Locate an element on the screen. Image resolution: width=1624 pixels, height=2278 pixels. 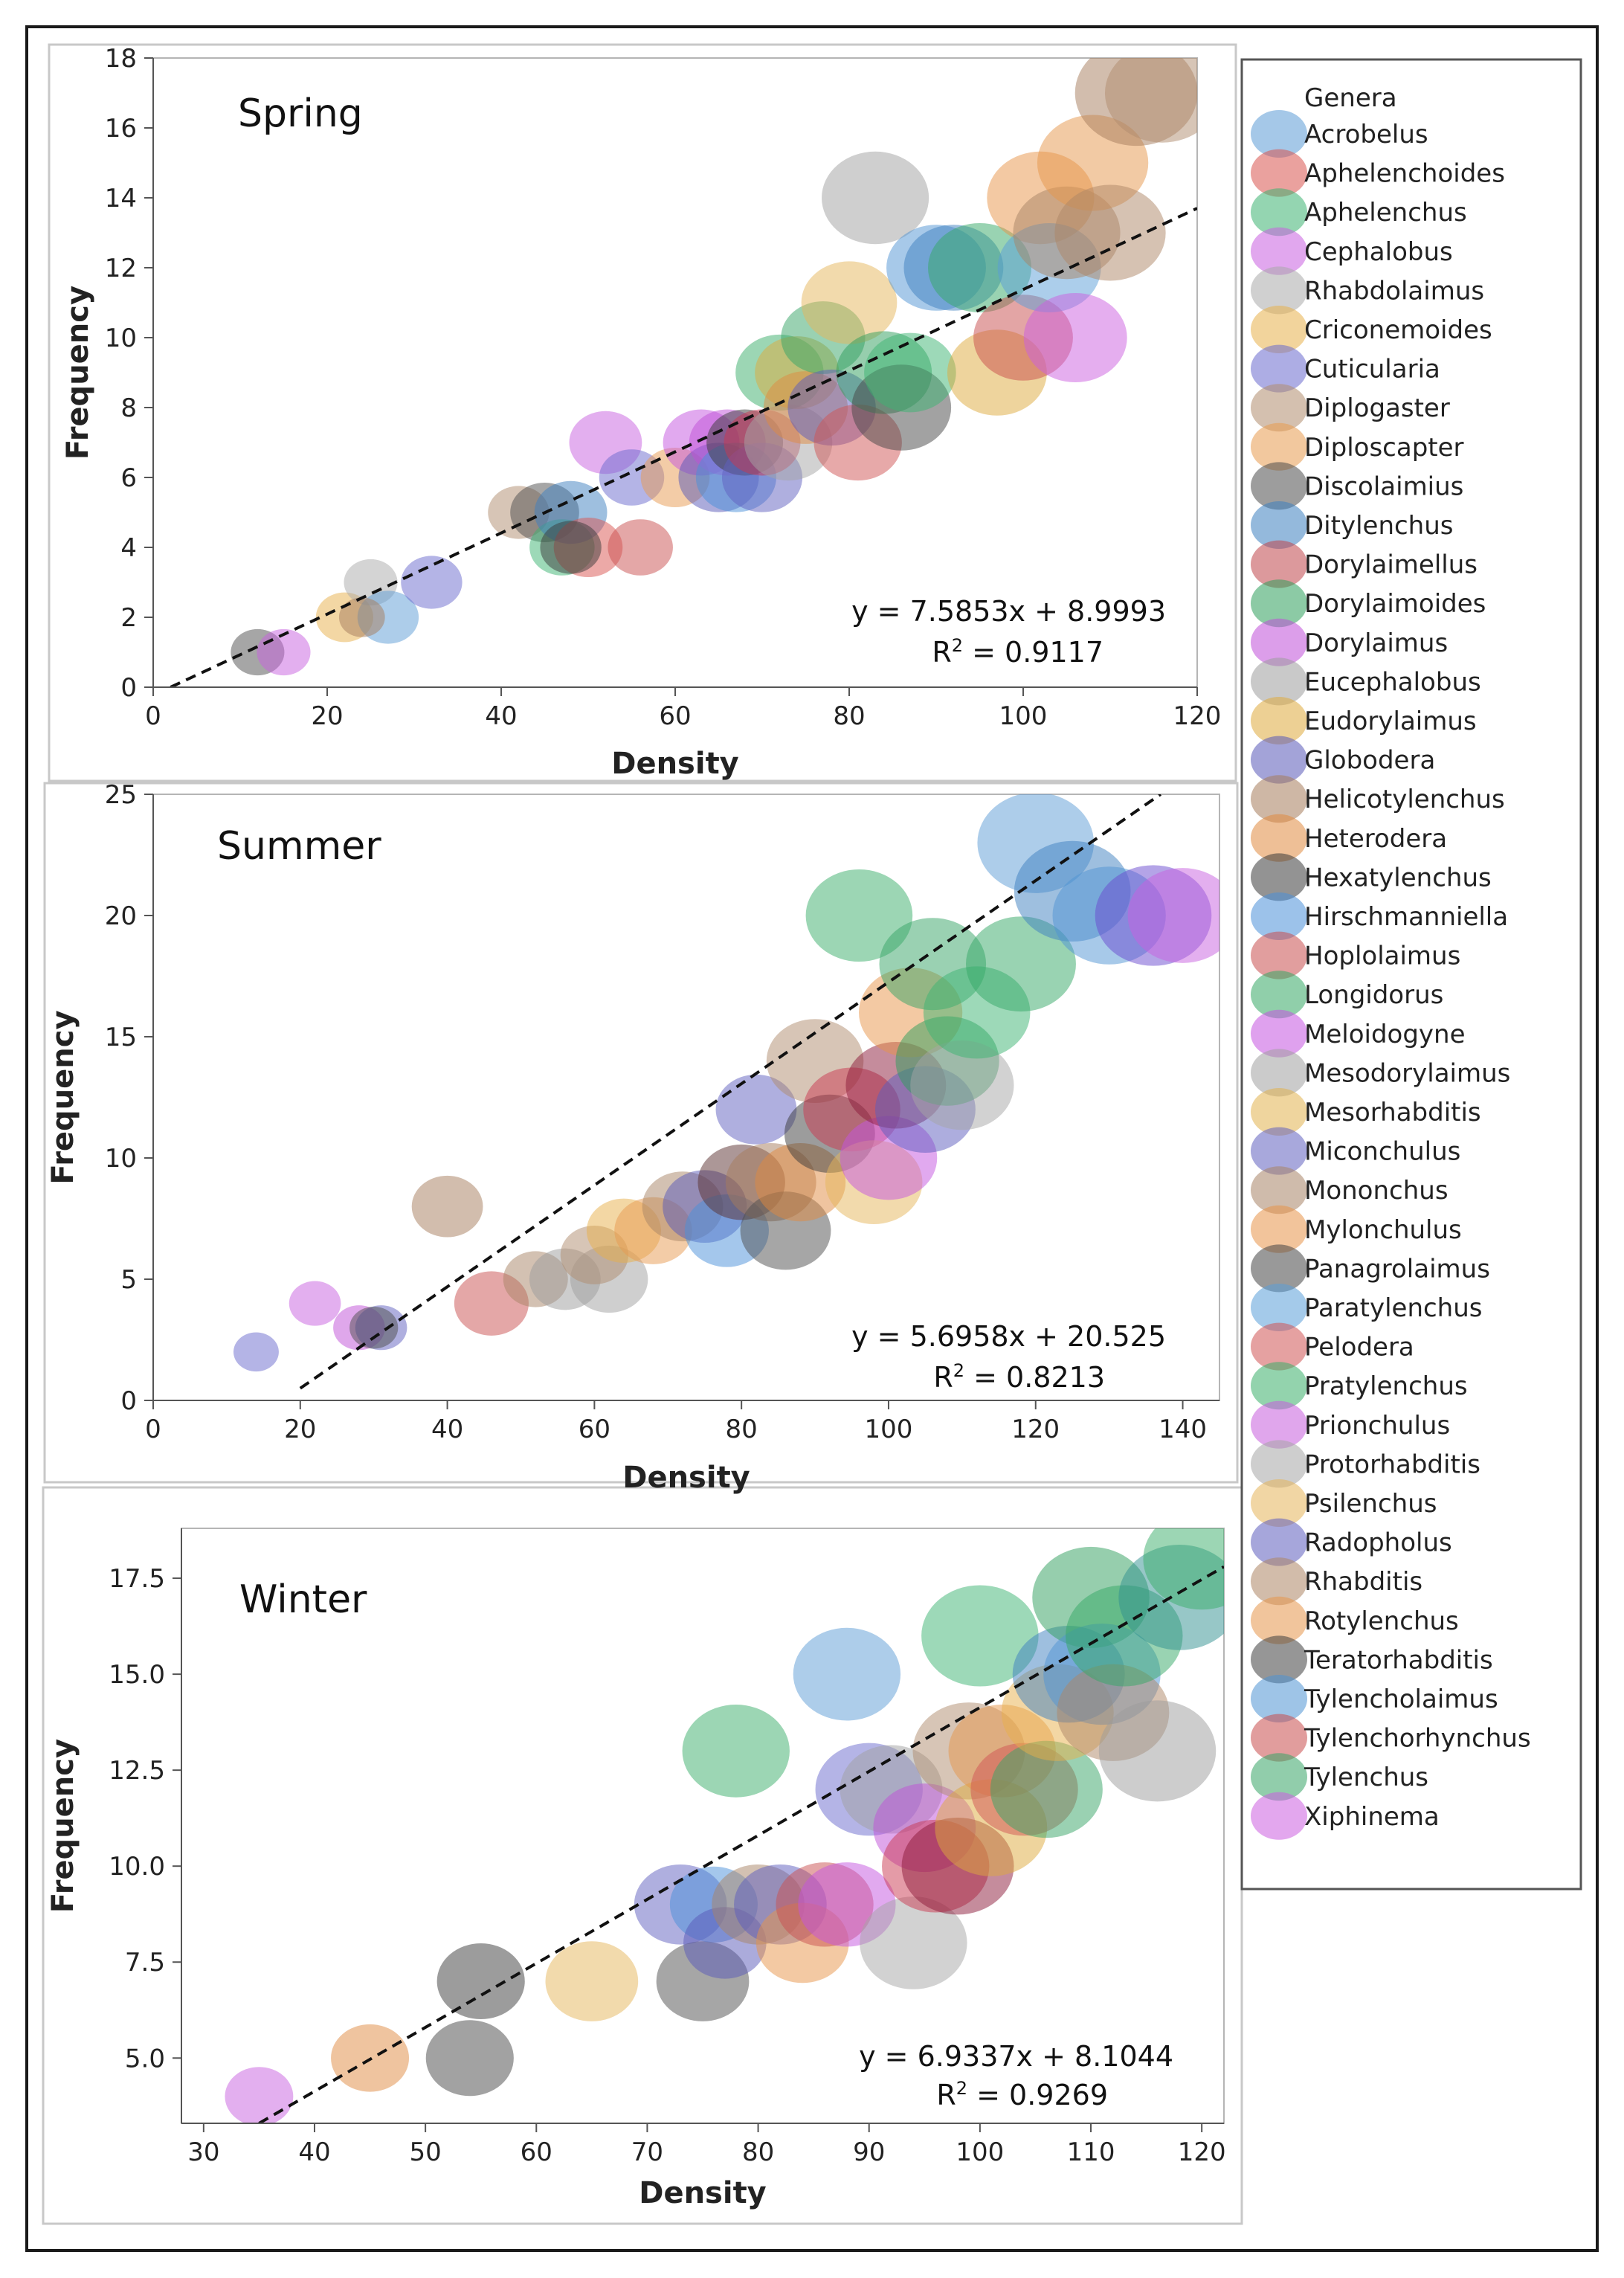
legend-label-28: Mylonchulus is located at coordinates (1383, 1230).